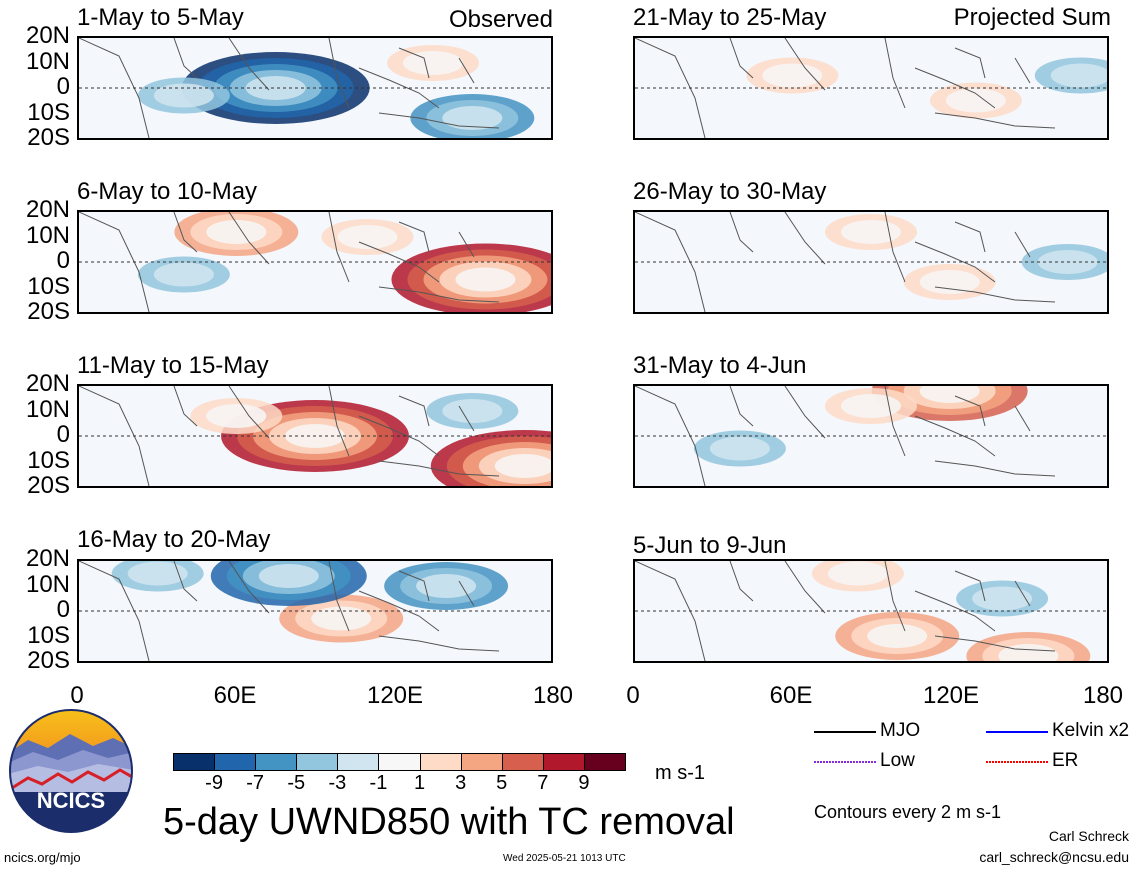 This screenshot has height=872, width=1135. I want to click on xtick-left-60e: 60E, so click(235, 695).